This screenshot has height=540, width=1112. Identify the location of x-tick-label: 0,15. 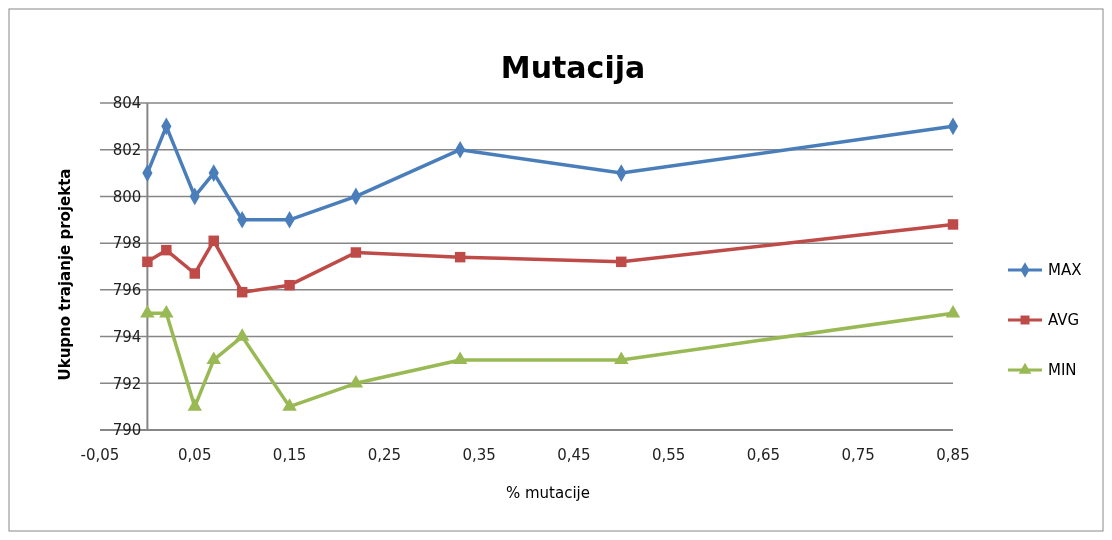
(289, 455).